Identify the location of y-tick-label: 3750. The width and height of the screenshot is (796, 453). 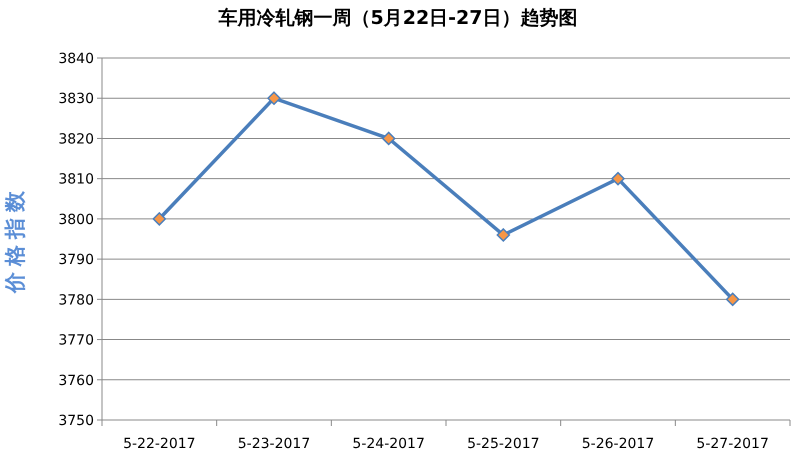
(76, 421).